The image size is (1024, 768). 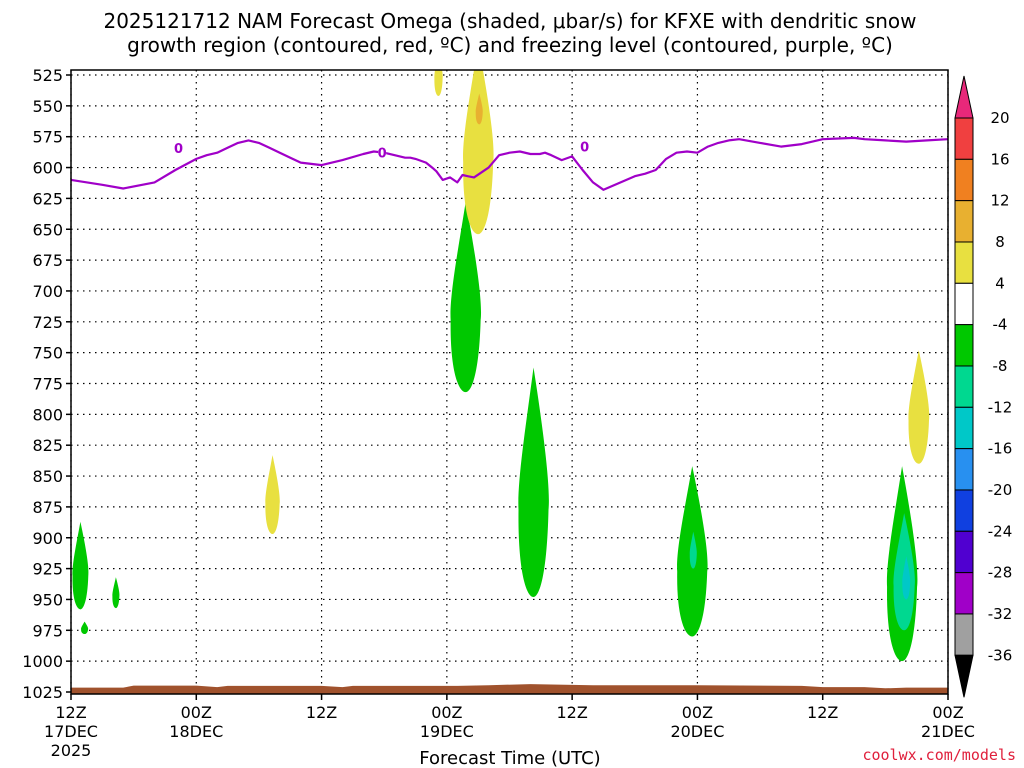 What do you see at coordinates (321, 712) in the screenshot?
I see `x-tick-label-2: 12Z` at bounding box center [321, 712].